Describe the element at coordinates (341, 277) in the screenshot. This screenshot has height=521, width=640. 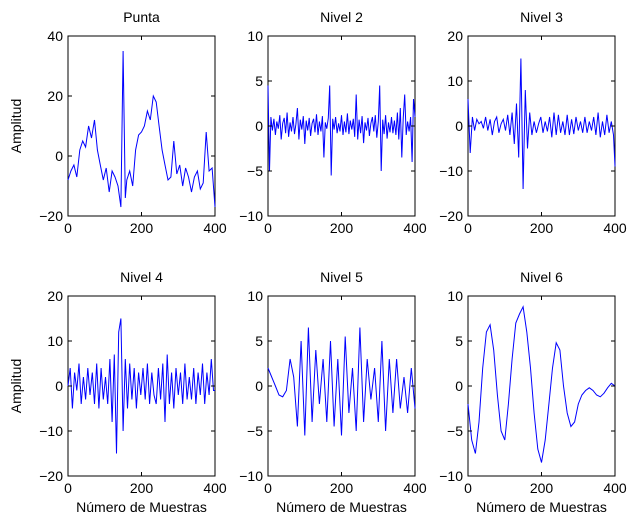
I see `subplot-title: Nivel 5` at that location.